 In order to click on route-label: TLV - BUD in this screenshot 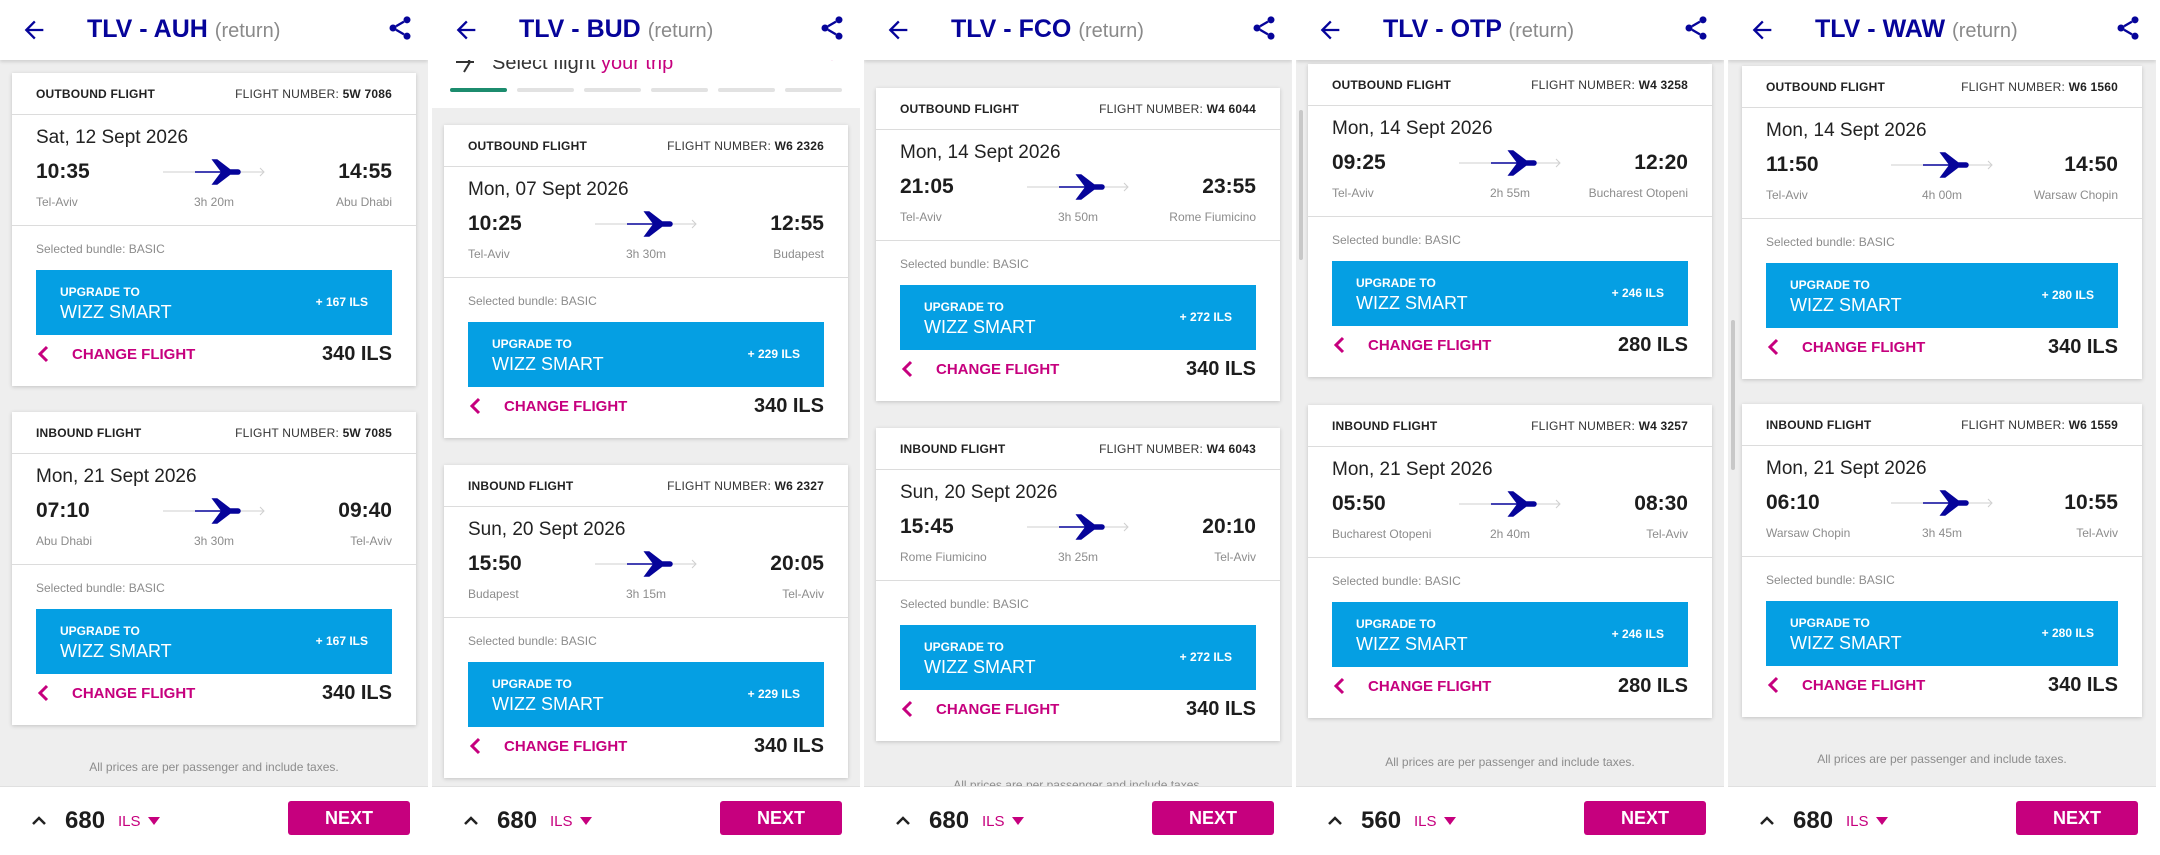, I will do `click(580, 29)`.